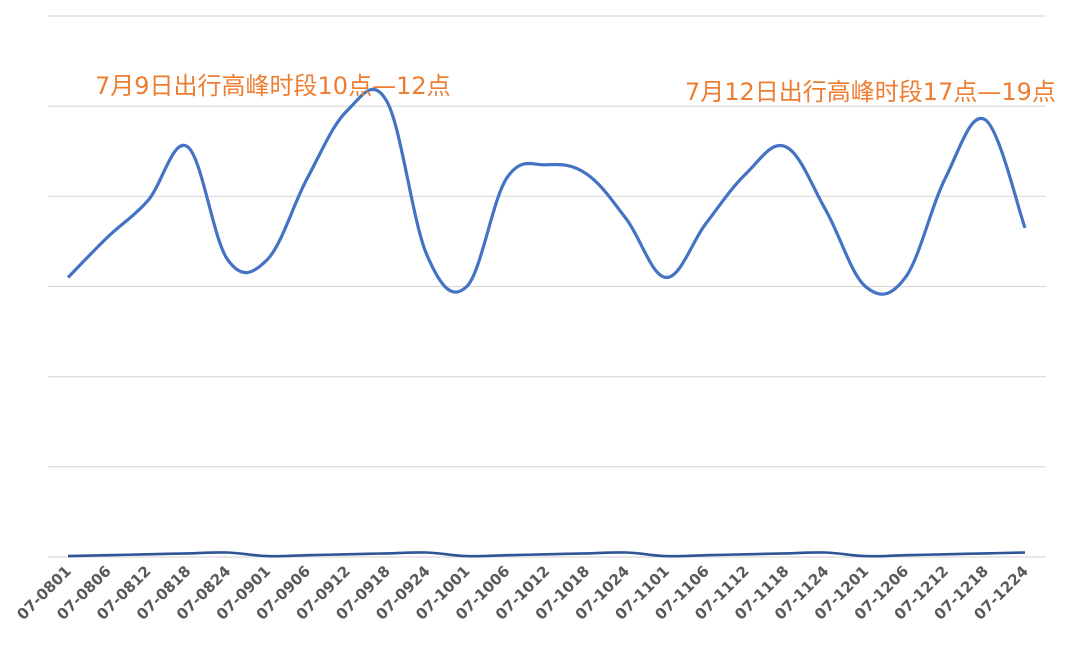  What do you see at coordinates (273, 86) in the screenshot?
I see `annotation-july-9: 7月9日出行高峰时段10点—12点` at bounding box center [273, 86].